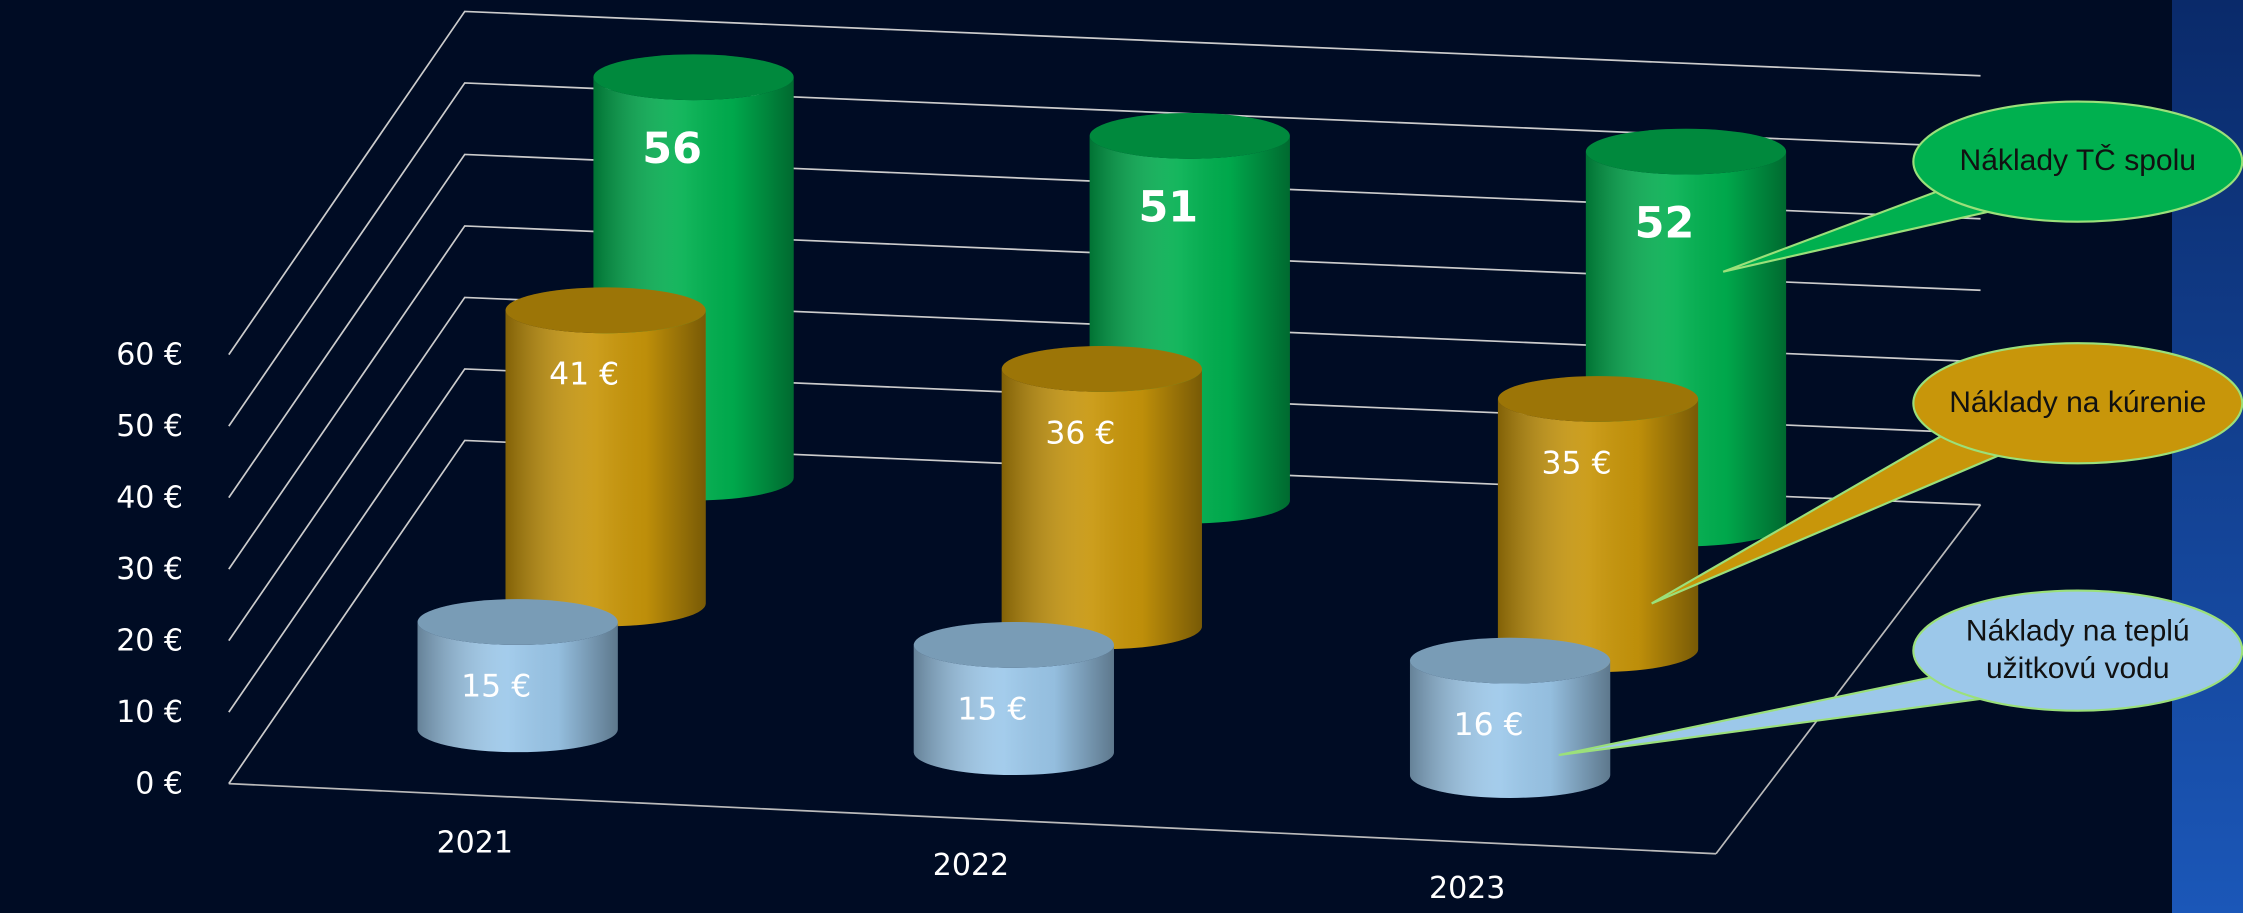  What do you see at coordinates (149, 712) in the screenshot?
I see `y-tick-label: 10 €` at bounding box center [149, 712].